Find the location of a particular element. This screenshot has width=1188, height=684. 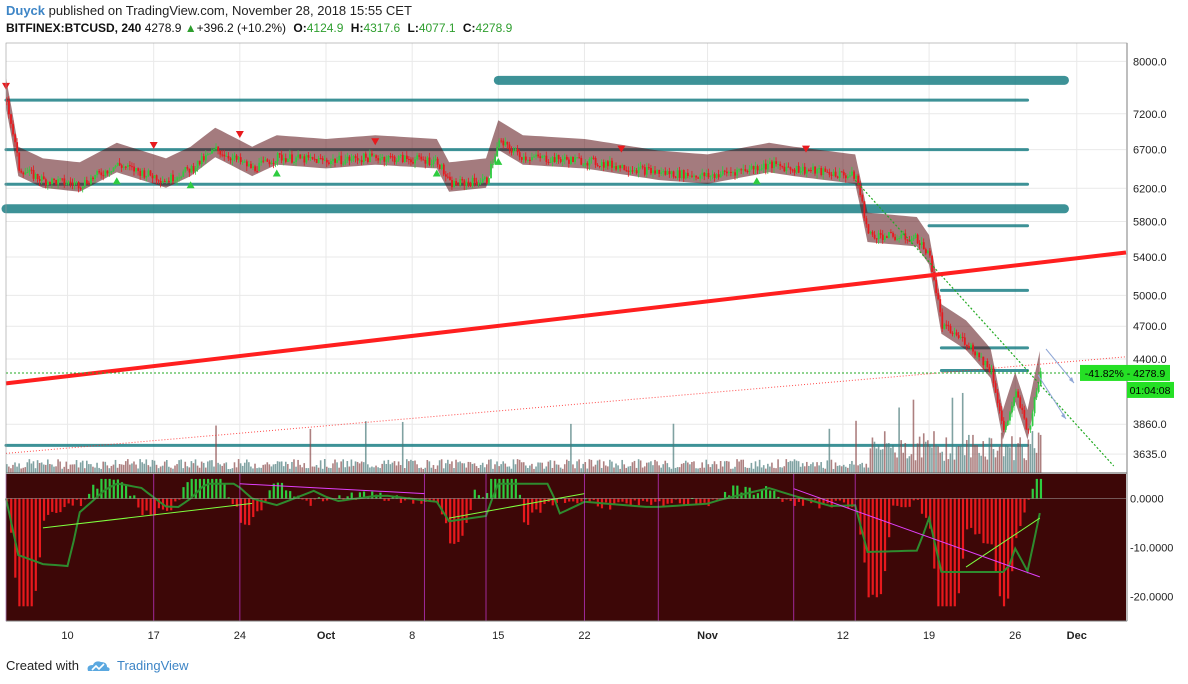

buy-signal-icon is located at coordinates (116, 181).